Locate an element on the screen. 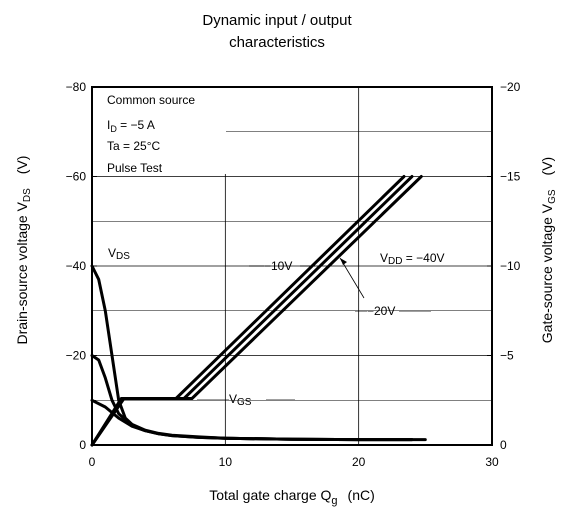 This screenshot has width=561, height=510. x-axis-title-main: Total gate charge Q is located at coordinates (270, 495).